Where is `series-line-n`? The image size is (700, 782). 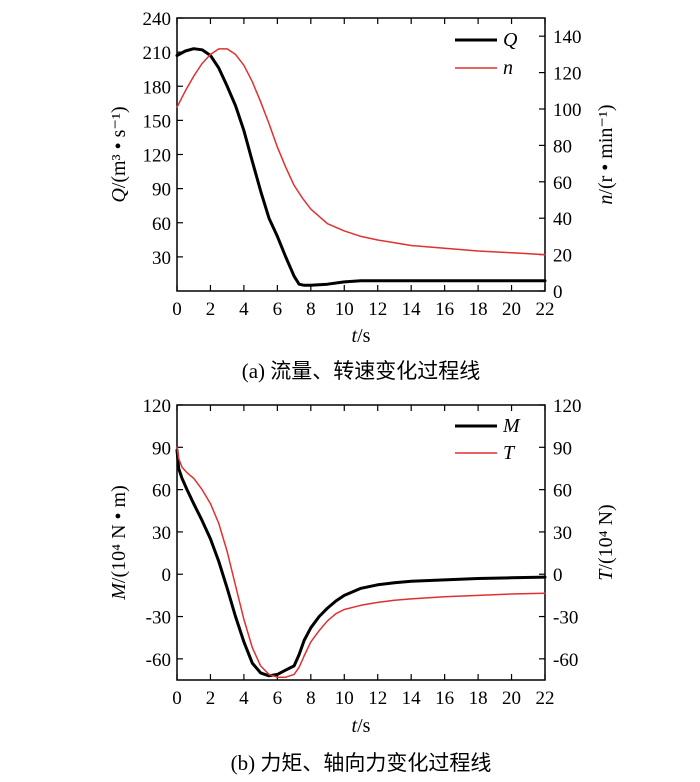
series-line-n is located at coordinates (361, 152).